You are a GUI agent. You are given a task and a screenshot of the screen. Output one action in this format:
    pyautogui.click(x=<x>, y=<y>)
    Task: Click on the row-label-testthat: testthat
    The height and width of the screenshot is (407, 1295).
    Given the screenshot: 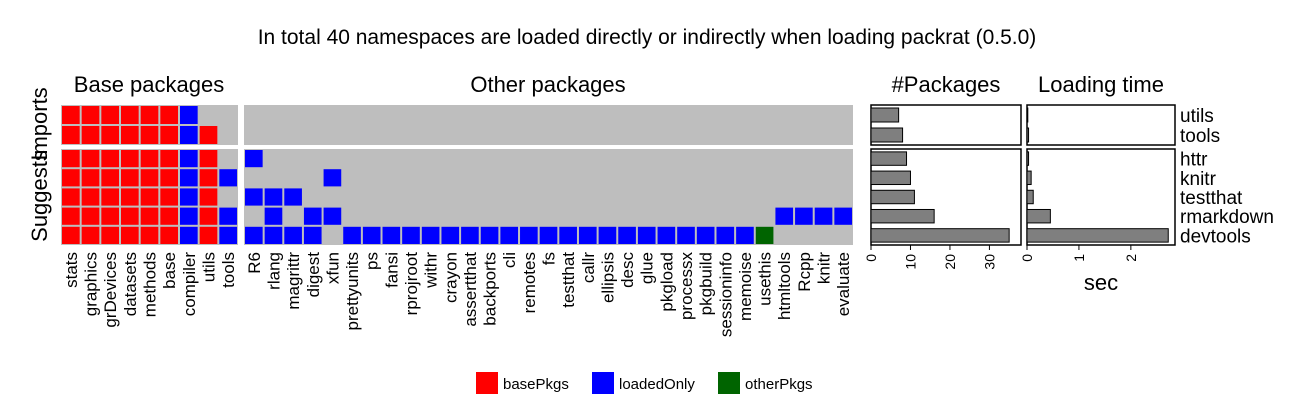 What is the action you would take?
    pyautogui.click(x=1211, y=198)
    